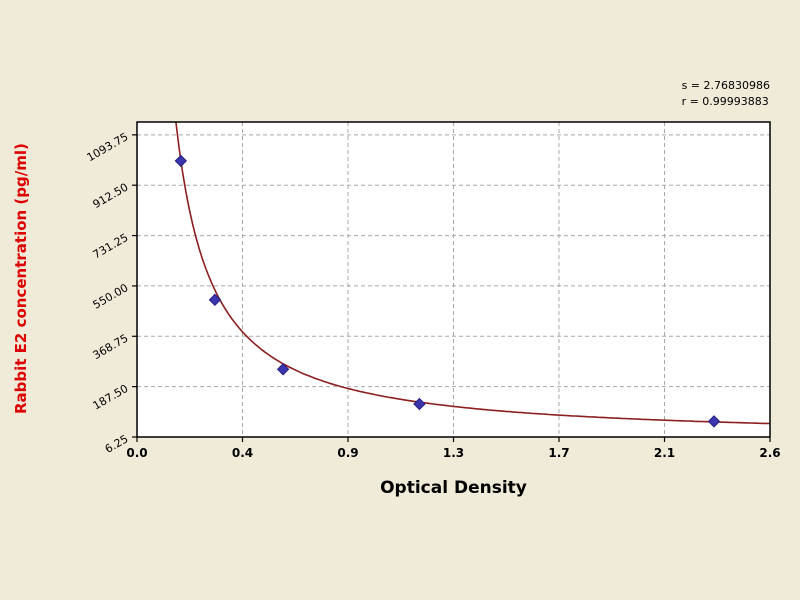 This screenshot has height=600, width=800. I want to click on stat-s-value: s = 2.76830986, so click(725, 85).